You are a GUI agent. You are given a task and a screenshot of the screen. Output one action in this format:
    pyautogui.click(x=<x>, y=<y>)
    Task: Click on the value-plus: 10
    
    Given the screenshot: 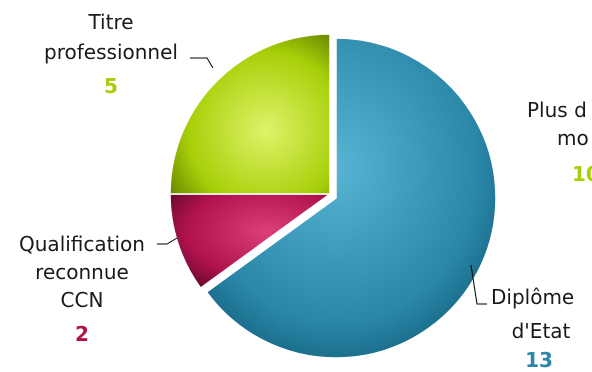 What is the action you would take?
    pyautogui.click(x=582, y=174)
    